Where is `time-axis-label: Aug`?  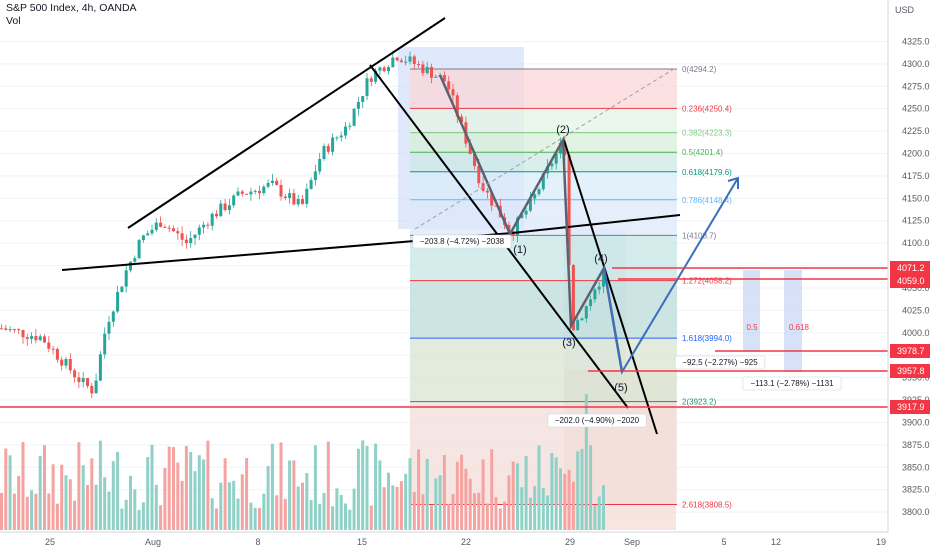
time-axis-label: Aug is located at coordinates (153, 542).